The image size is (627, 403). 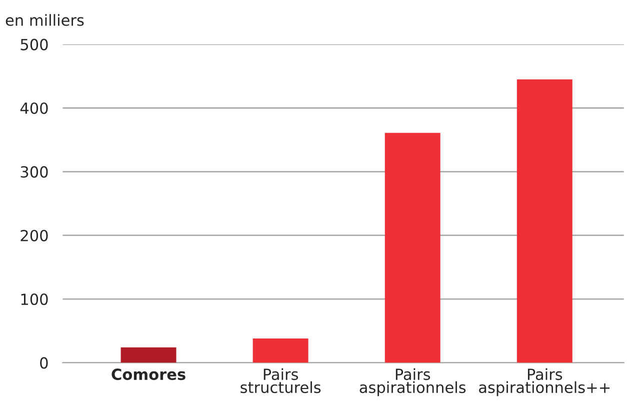 What do you see at coordinates (34, 44) in the screenshot?
I see `y-tick-label: 500` at bounding box center [34, 44].